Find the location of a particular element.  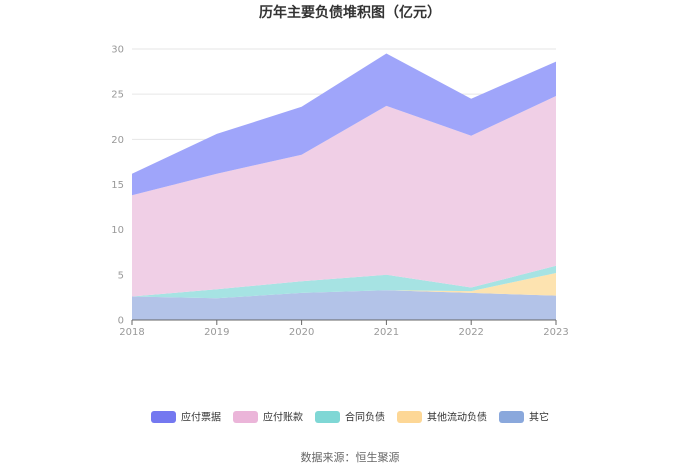

legend-item: 其它 is located at coordinates (524, 417).